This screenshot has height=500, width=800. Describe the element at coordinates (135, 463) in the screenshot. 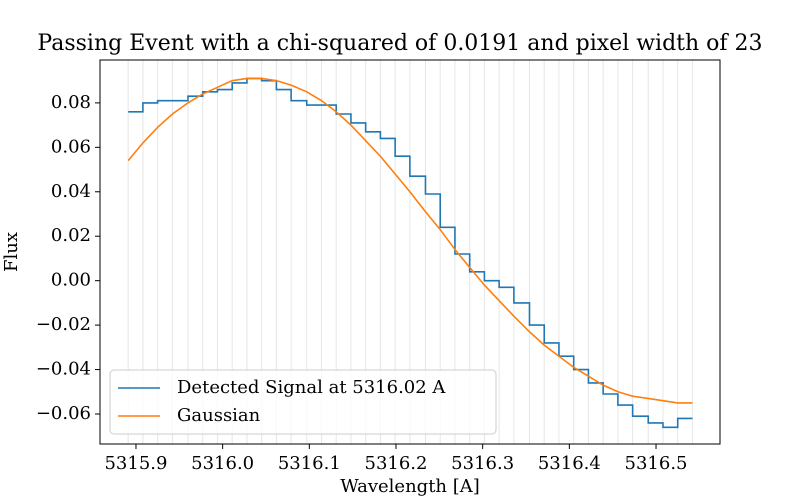

I see `x-tick-label: 5315.9` at that location.